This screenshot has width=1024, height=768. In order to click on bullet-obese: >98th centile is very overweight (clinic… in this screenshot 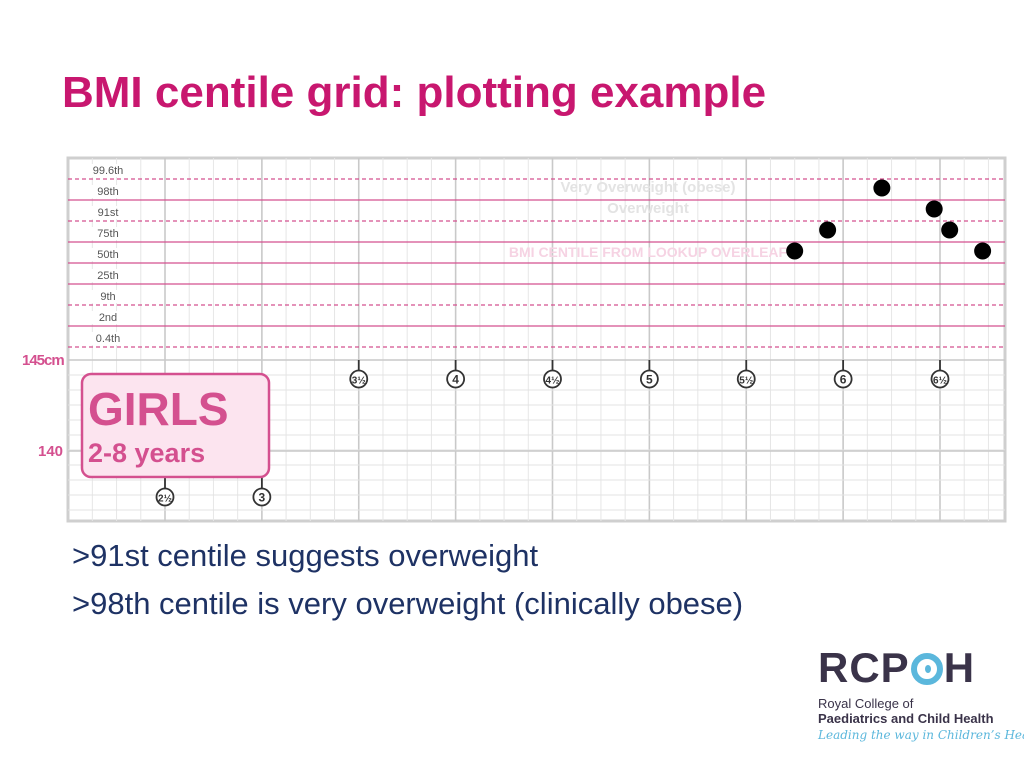, I will do `click(408, 603)`.